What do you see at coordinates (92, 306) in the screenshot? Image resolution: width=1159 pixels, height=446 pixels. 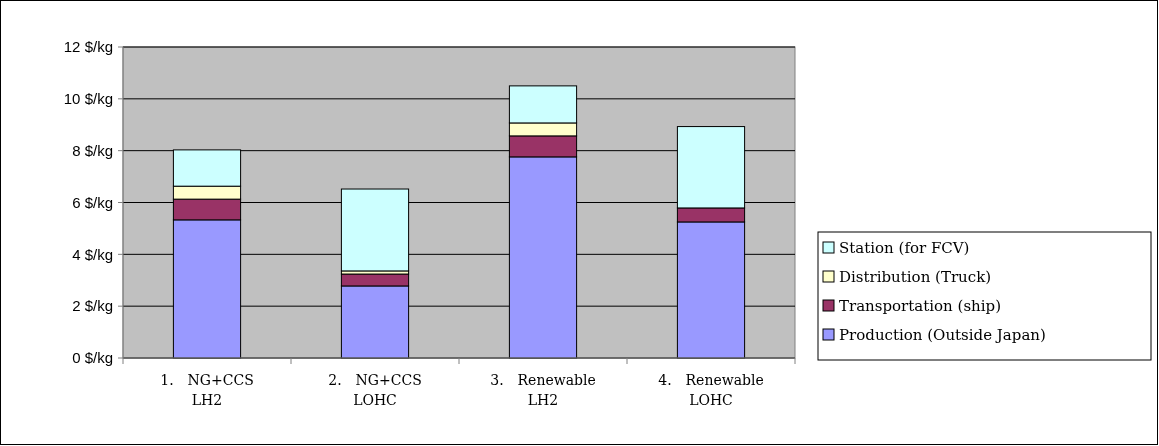 I see `y-tick-label: 2 $/kg` at bounding box center [92, 306].